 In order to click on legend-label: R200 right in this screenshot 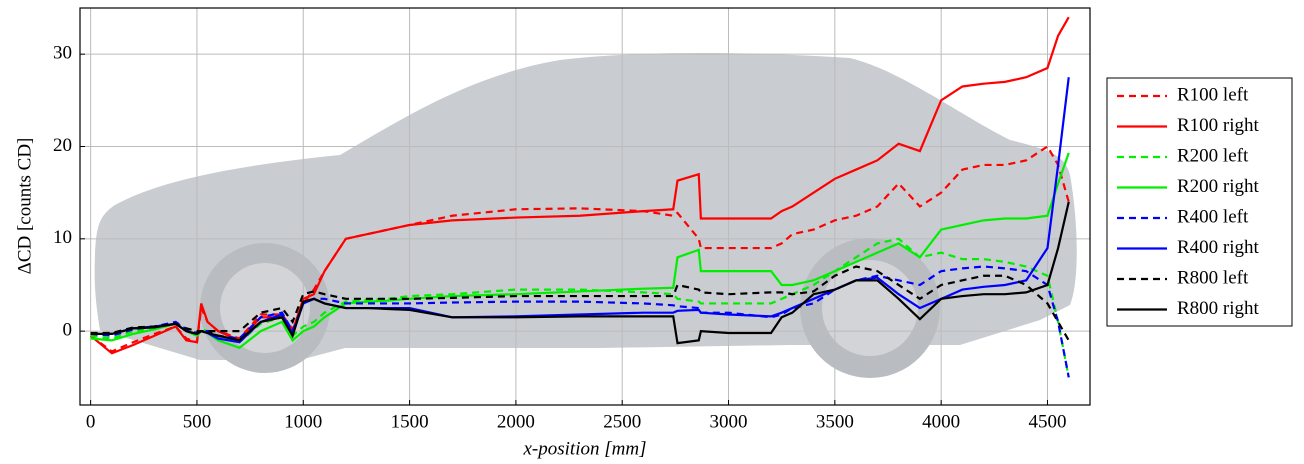, I will do `click(1218, 186)`.